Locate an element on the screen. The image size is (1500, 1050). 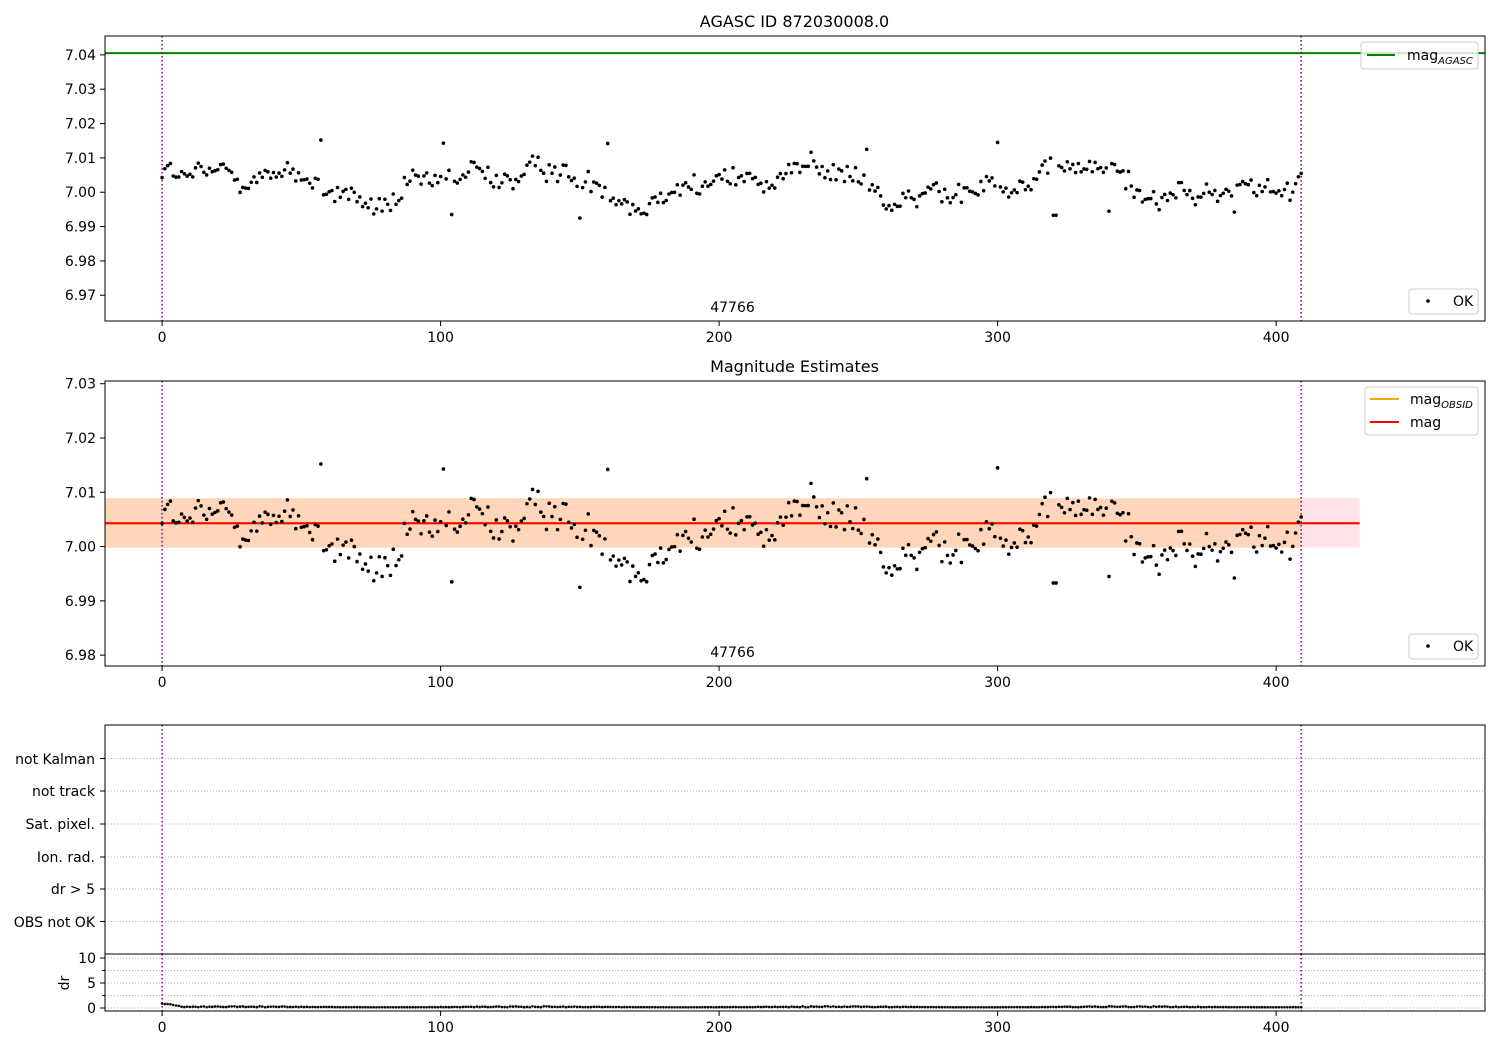
legend-mag-obsid-label: magOBSID is located at coordinates (1441, 401).